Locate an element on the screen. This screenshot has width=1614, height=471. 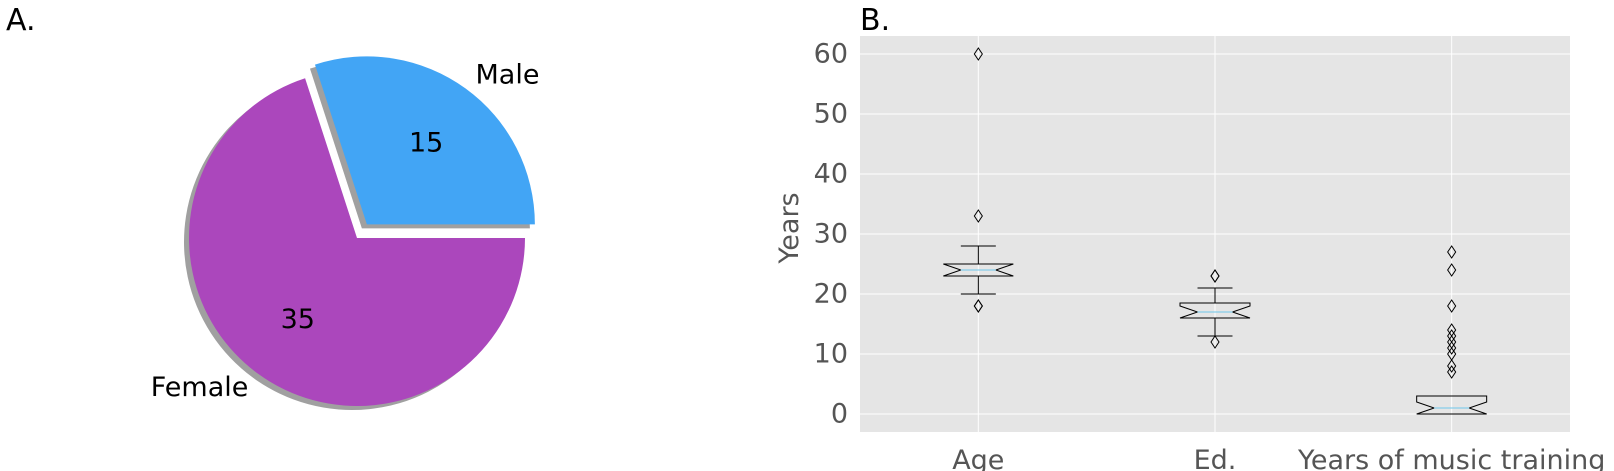
panel-a-label: A. is located at coordinates (21, 20).